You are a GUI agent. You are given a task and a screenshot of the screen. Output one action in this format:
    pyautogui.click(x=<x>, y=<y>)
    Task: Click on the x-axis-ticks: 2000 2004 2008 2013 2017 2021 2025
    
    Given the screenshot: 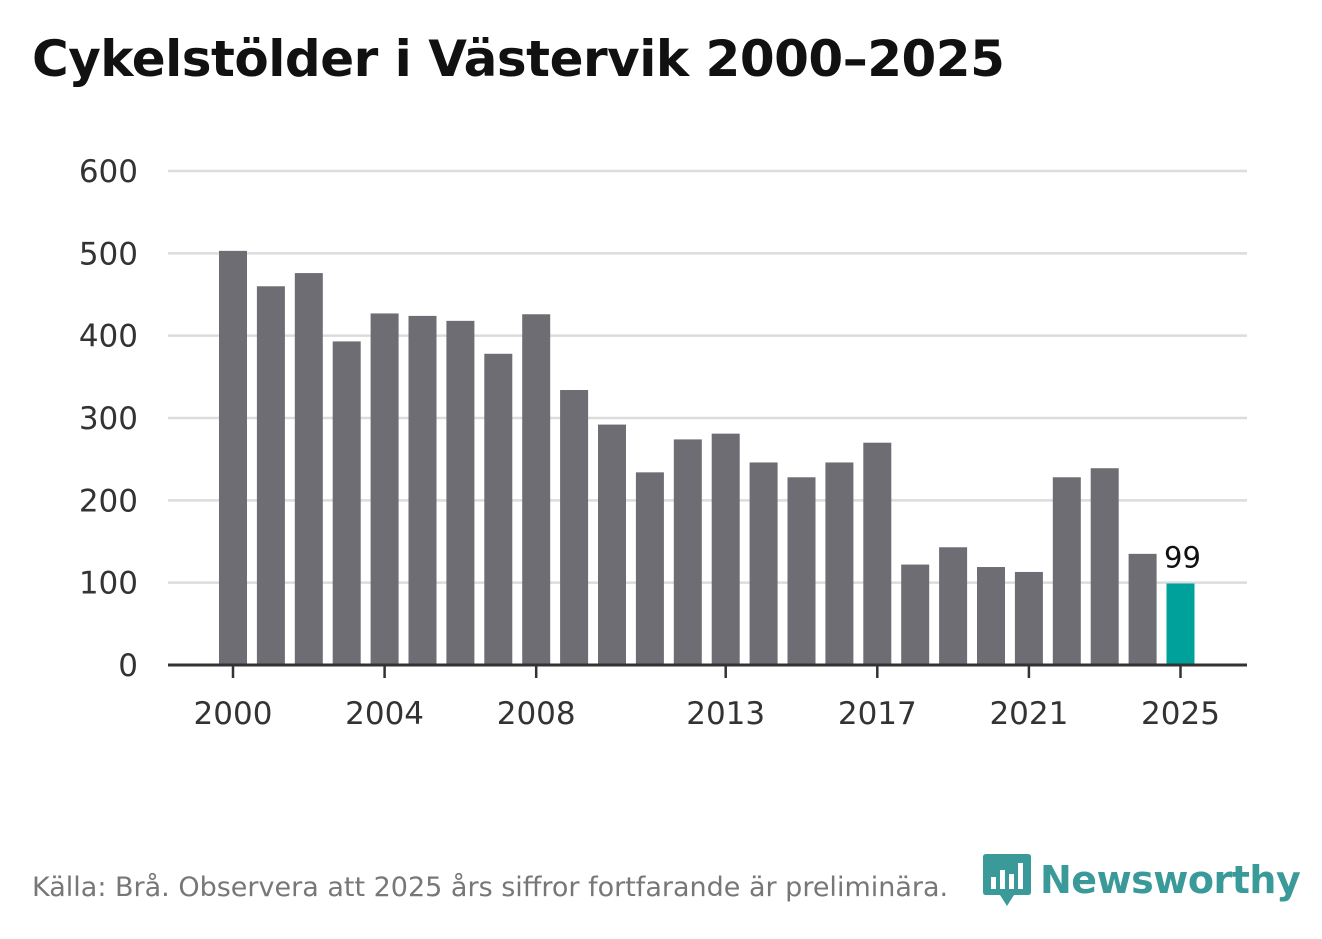 What is the action you would take?
    pyautogui.click(x=707, y=698)
    